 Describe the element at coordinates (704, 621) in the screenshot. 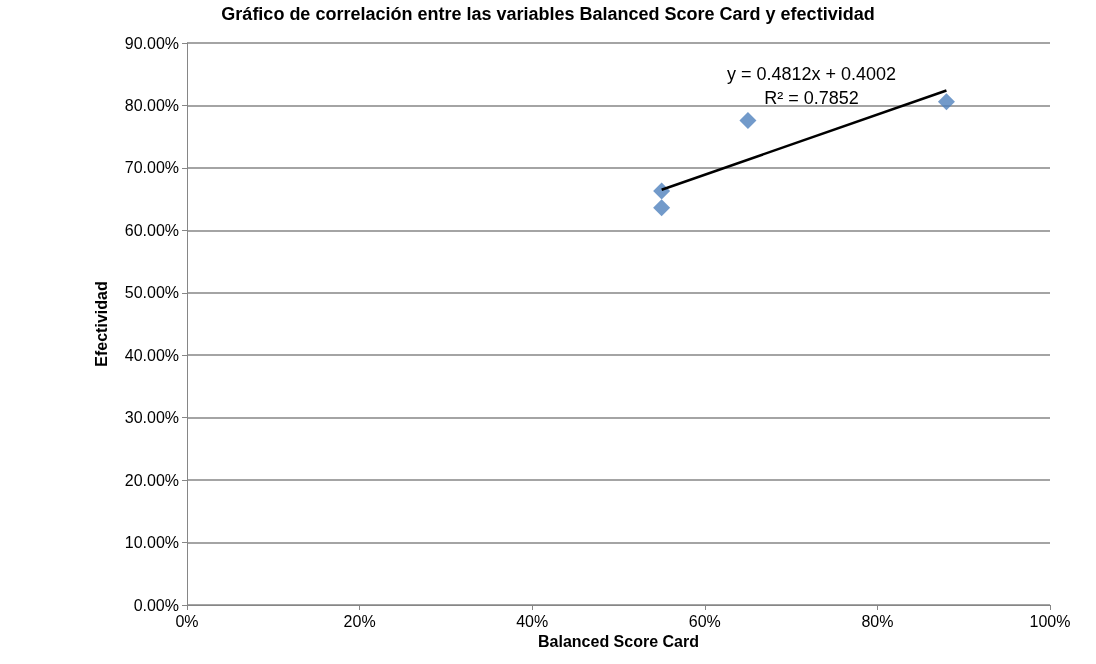

I see `x-tick-label: 60%` at that location.